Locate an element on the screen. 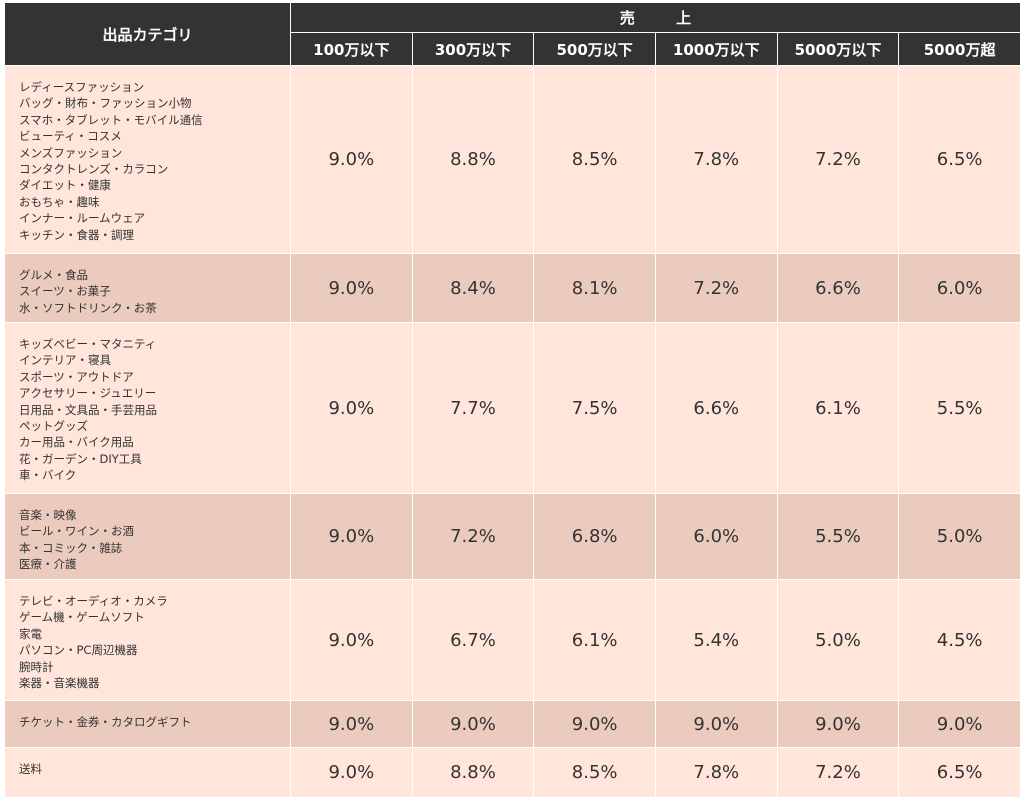 Image resolution: width=1024 pixels, height=804 pixels. category-name: おもちゃ・趣味 is located at coordinates (59, 201).